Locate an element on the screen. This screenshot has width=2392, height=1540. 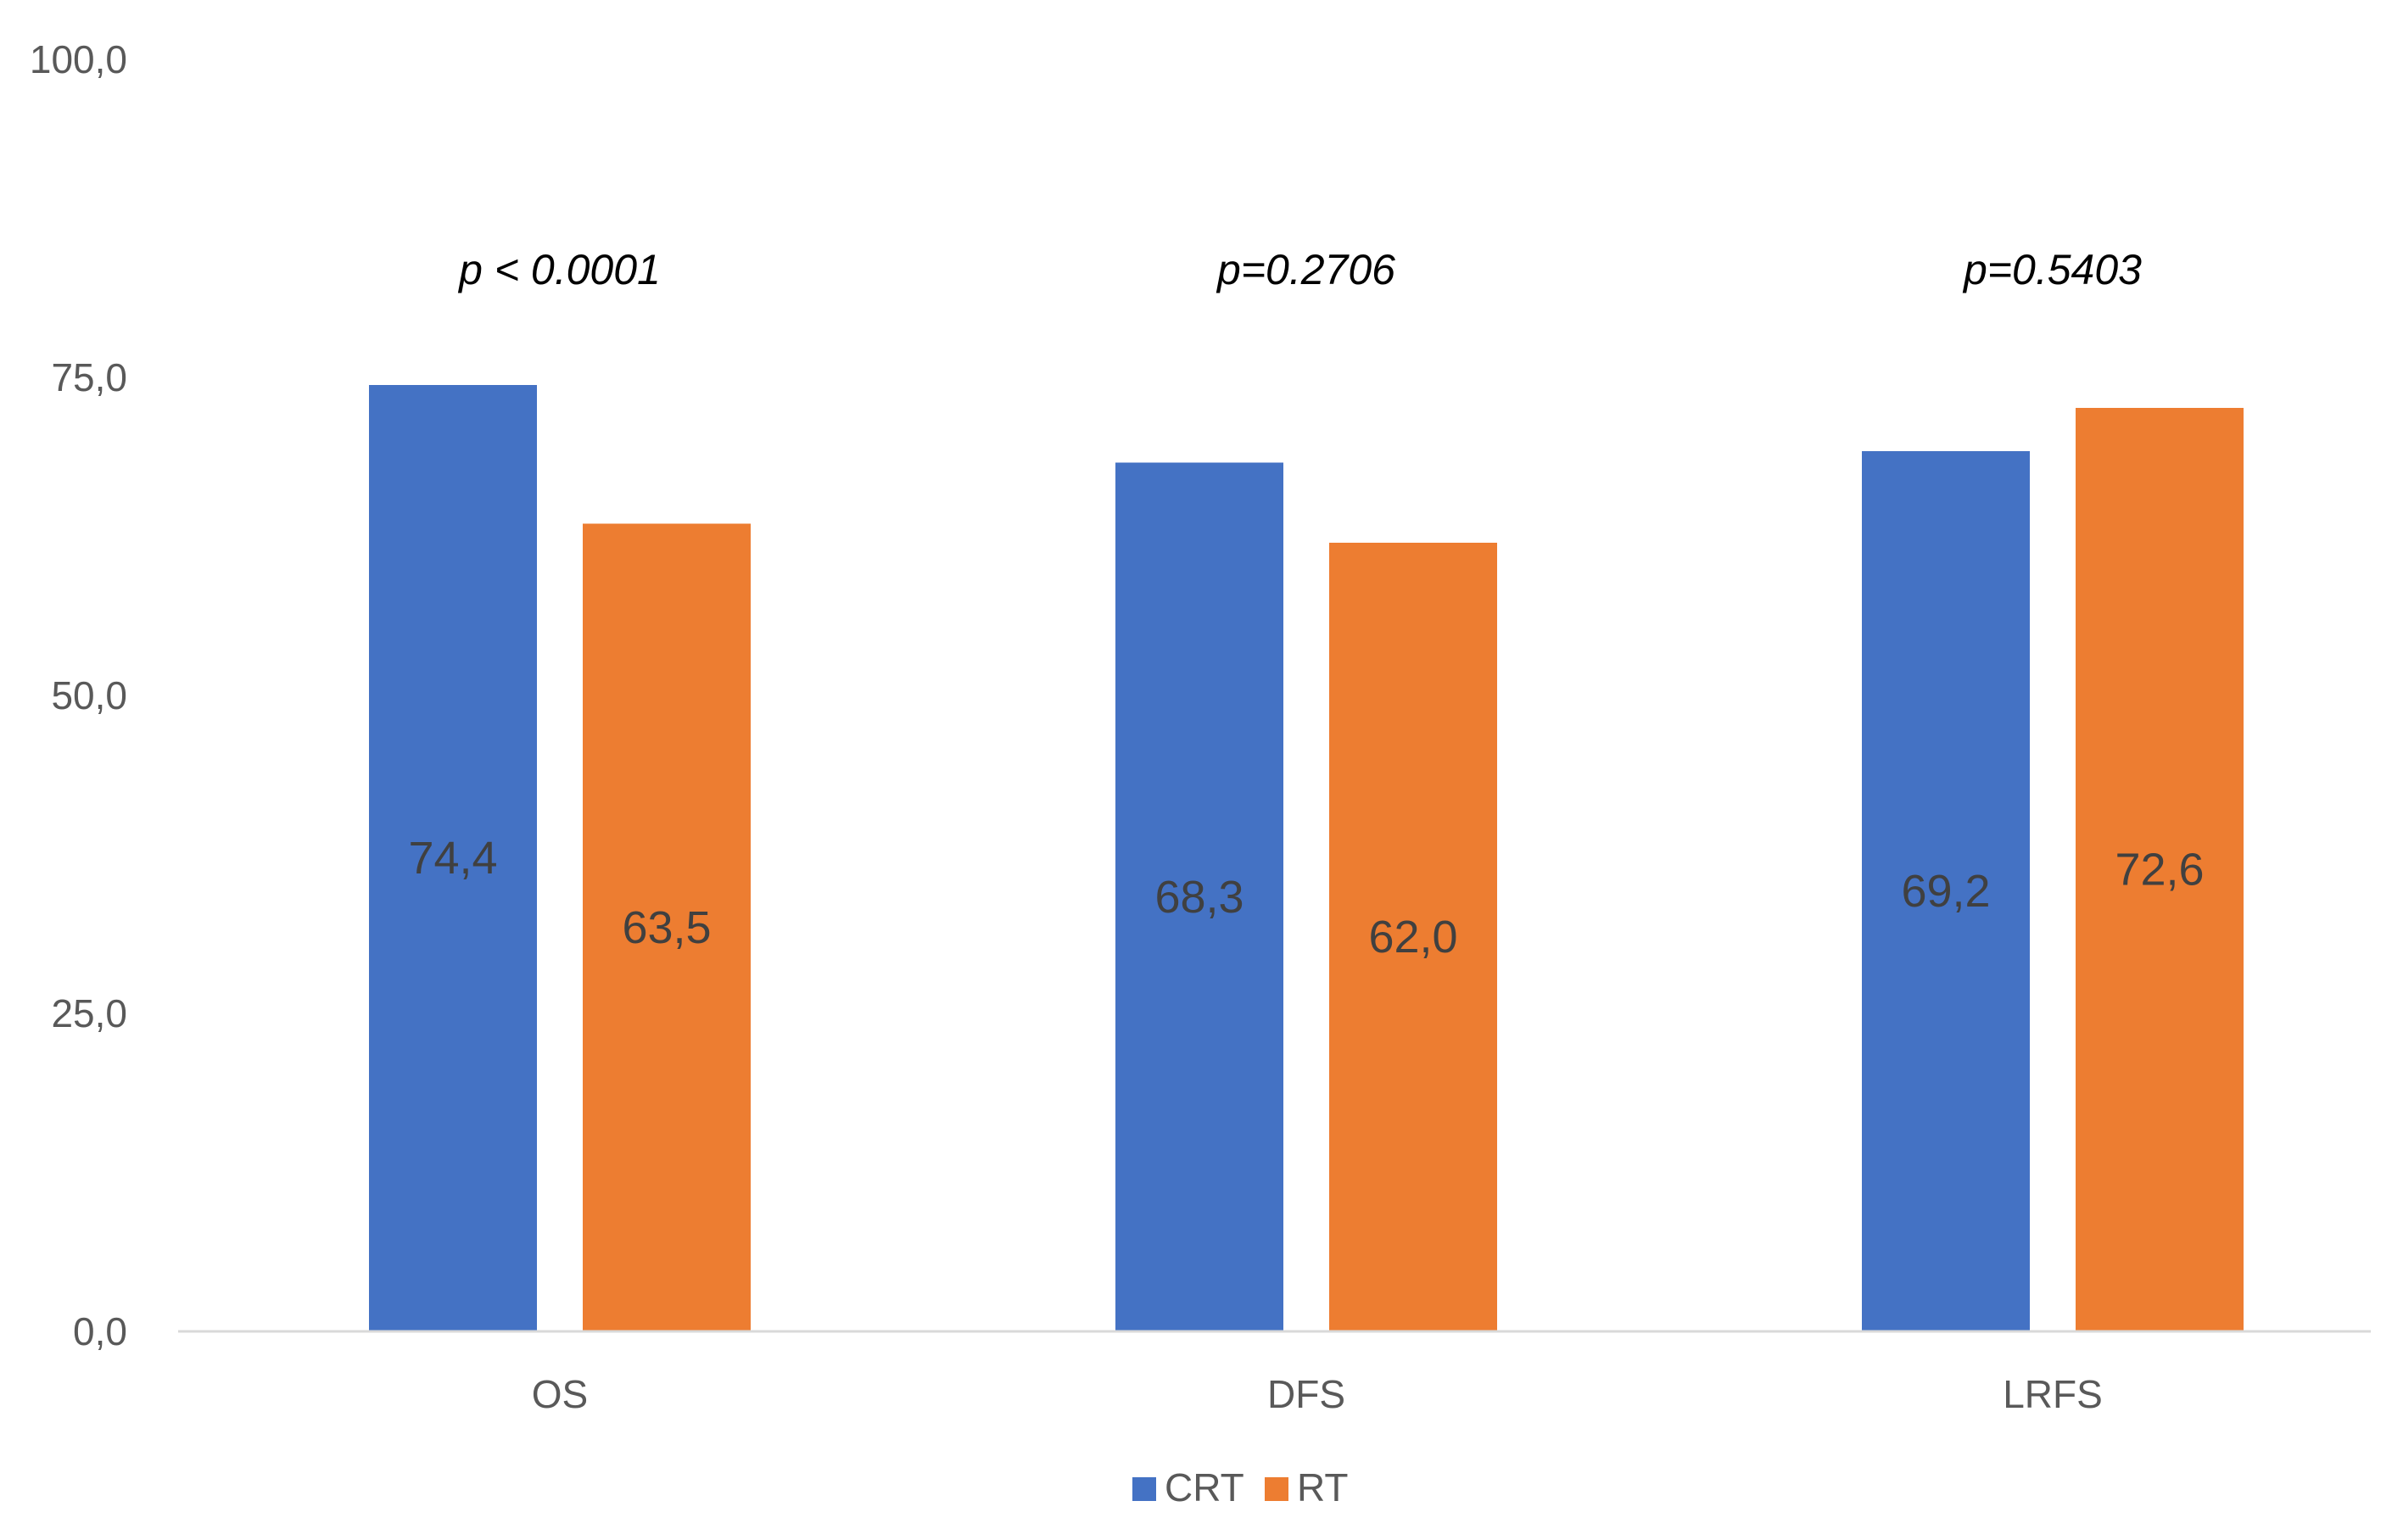
y-tick-label: 0,0 is located at coordinates (100, 1331).